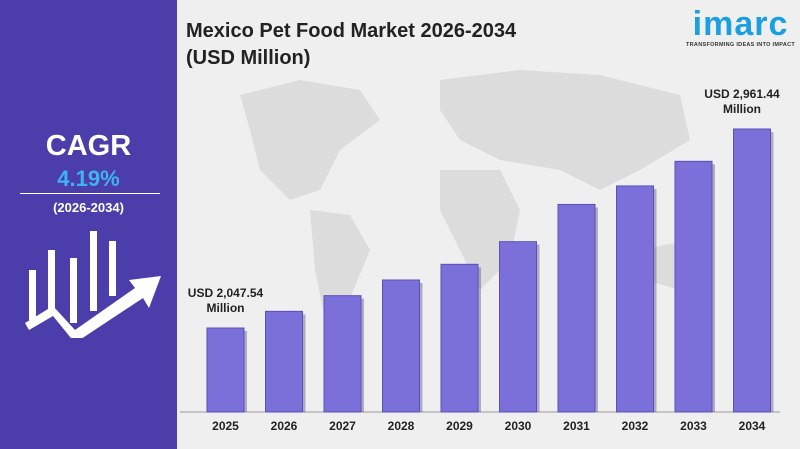 Image resolution: width=800 pixels, height=449 pixels. I want to click on x-tick-2032: 2032, so click(635, 426).